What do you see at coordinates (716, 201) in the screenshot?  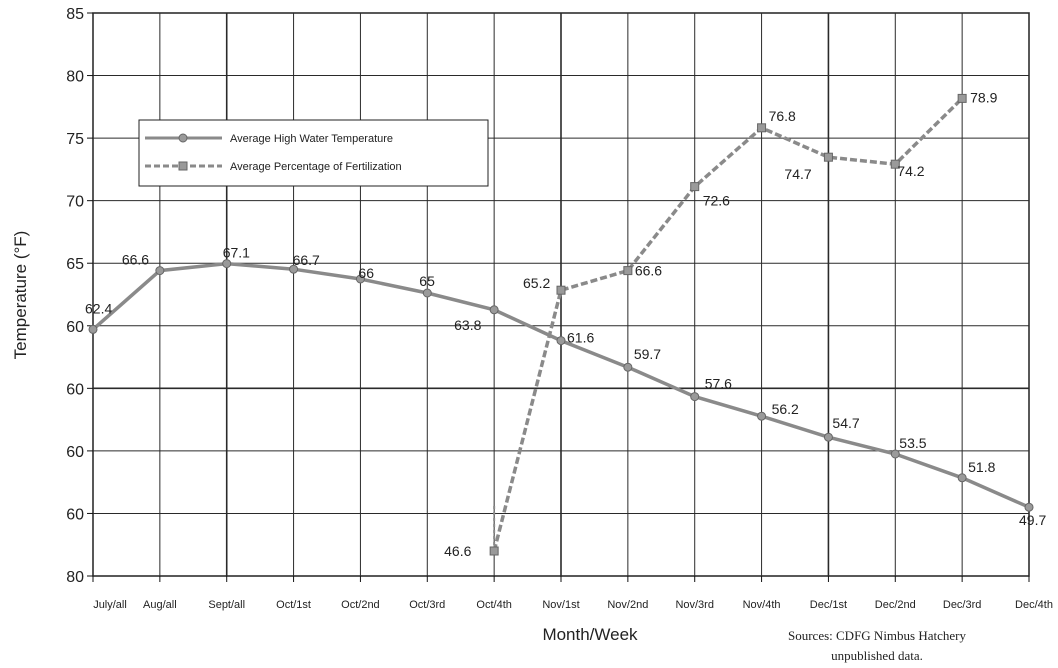 I see `fertilization-data-label: 72.6` at bounding box center [716, 201].